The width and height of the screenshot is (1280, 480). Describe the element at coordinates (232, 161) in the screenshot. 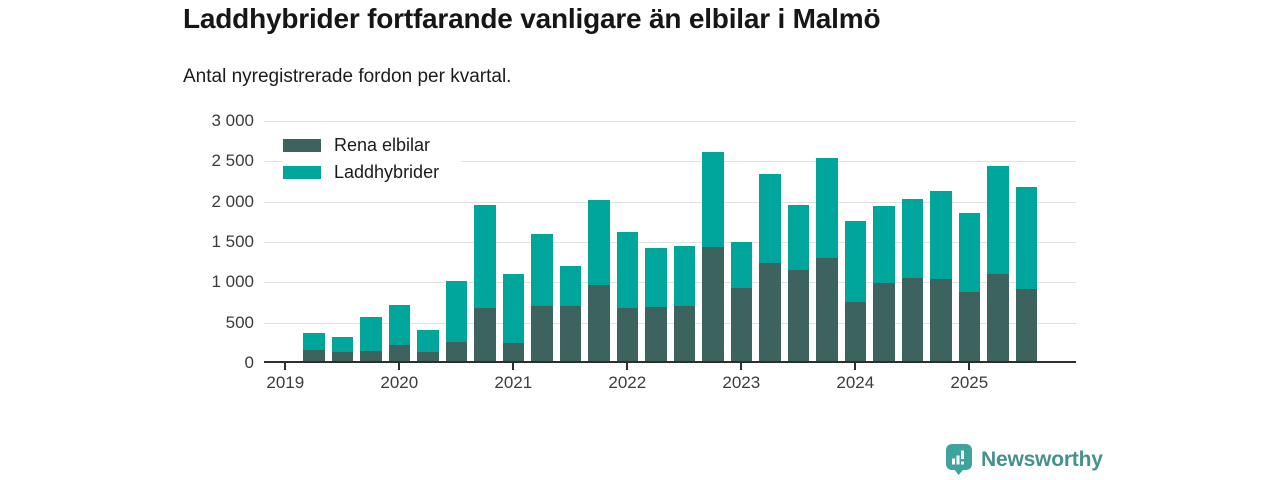

I see `y-tick-label: 2 500` at that location.